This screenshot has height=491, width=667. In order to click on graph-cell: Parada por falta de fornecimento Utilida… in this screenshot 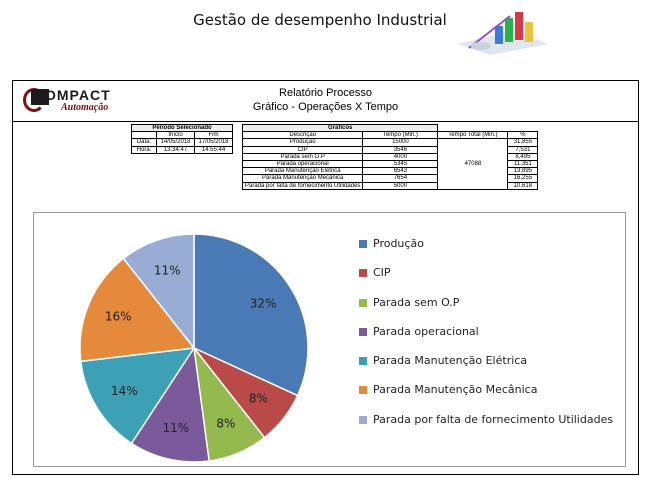, I will do `click(302, 185)`.